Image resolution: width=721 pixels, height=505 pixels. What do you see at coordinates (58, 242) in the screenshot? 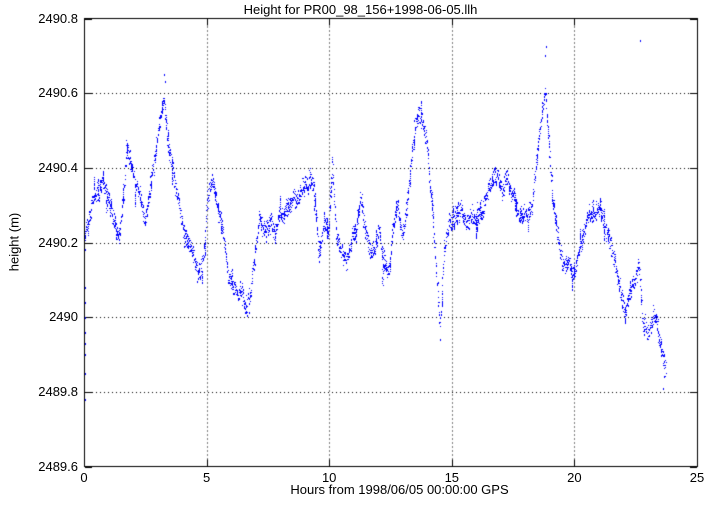
I see `y-tick-label: 2490.2` at bounding box center [58, 242].